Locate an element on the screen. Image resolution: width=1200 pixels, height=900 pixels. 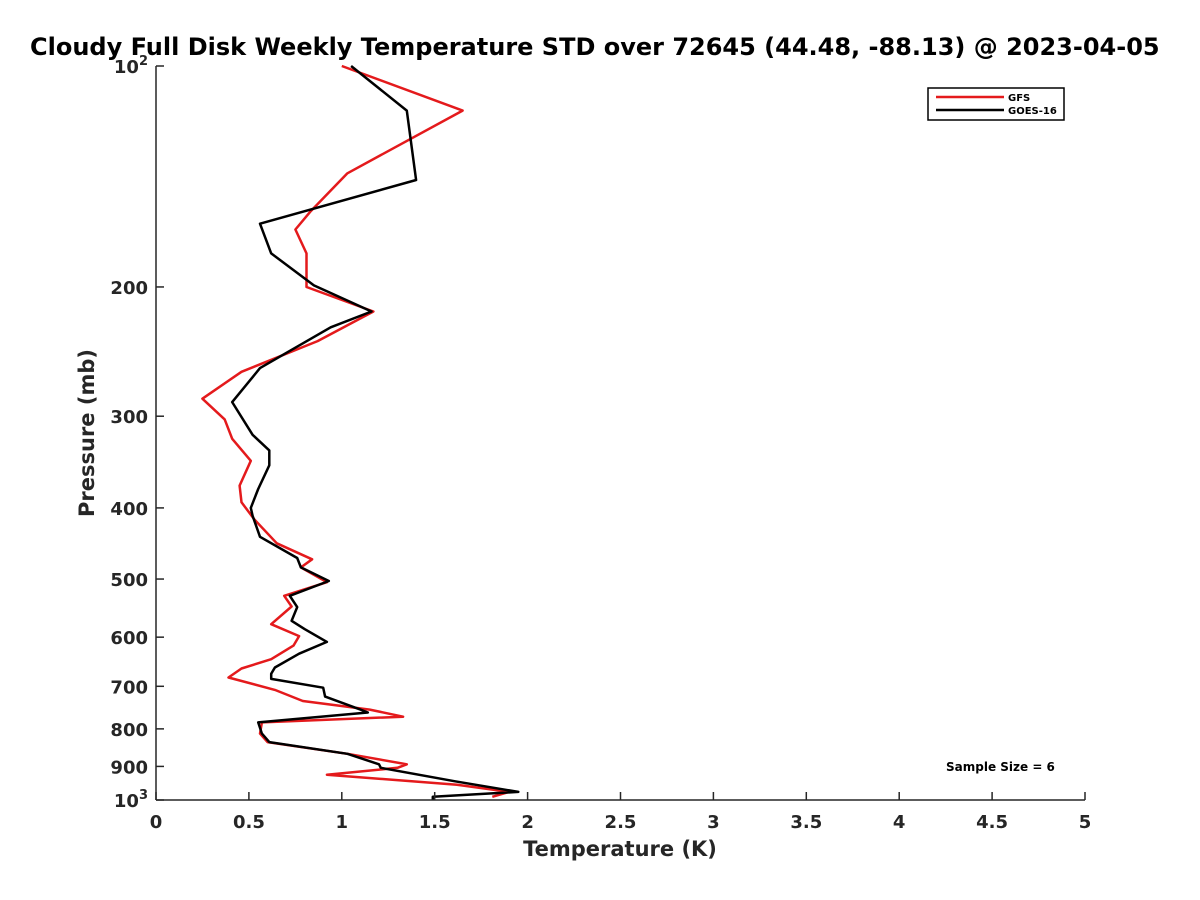
x-tick-label: 0 is located at coordinates (156, 822).